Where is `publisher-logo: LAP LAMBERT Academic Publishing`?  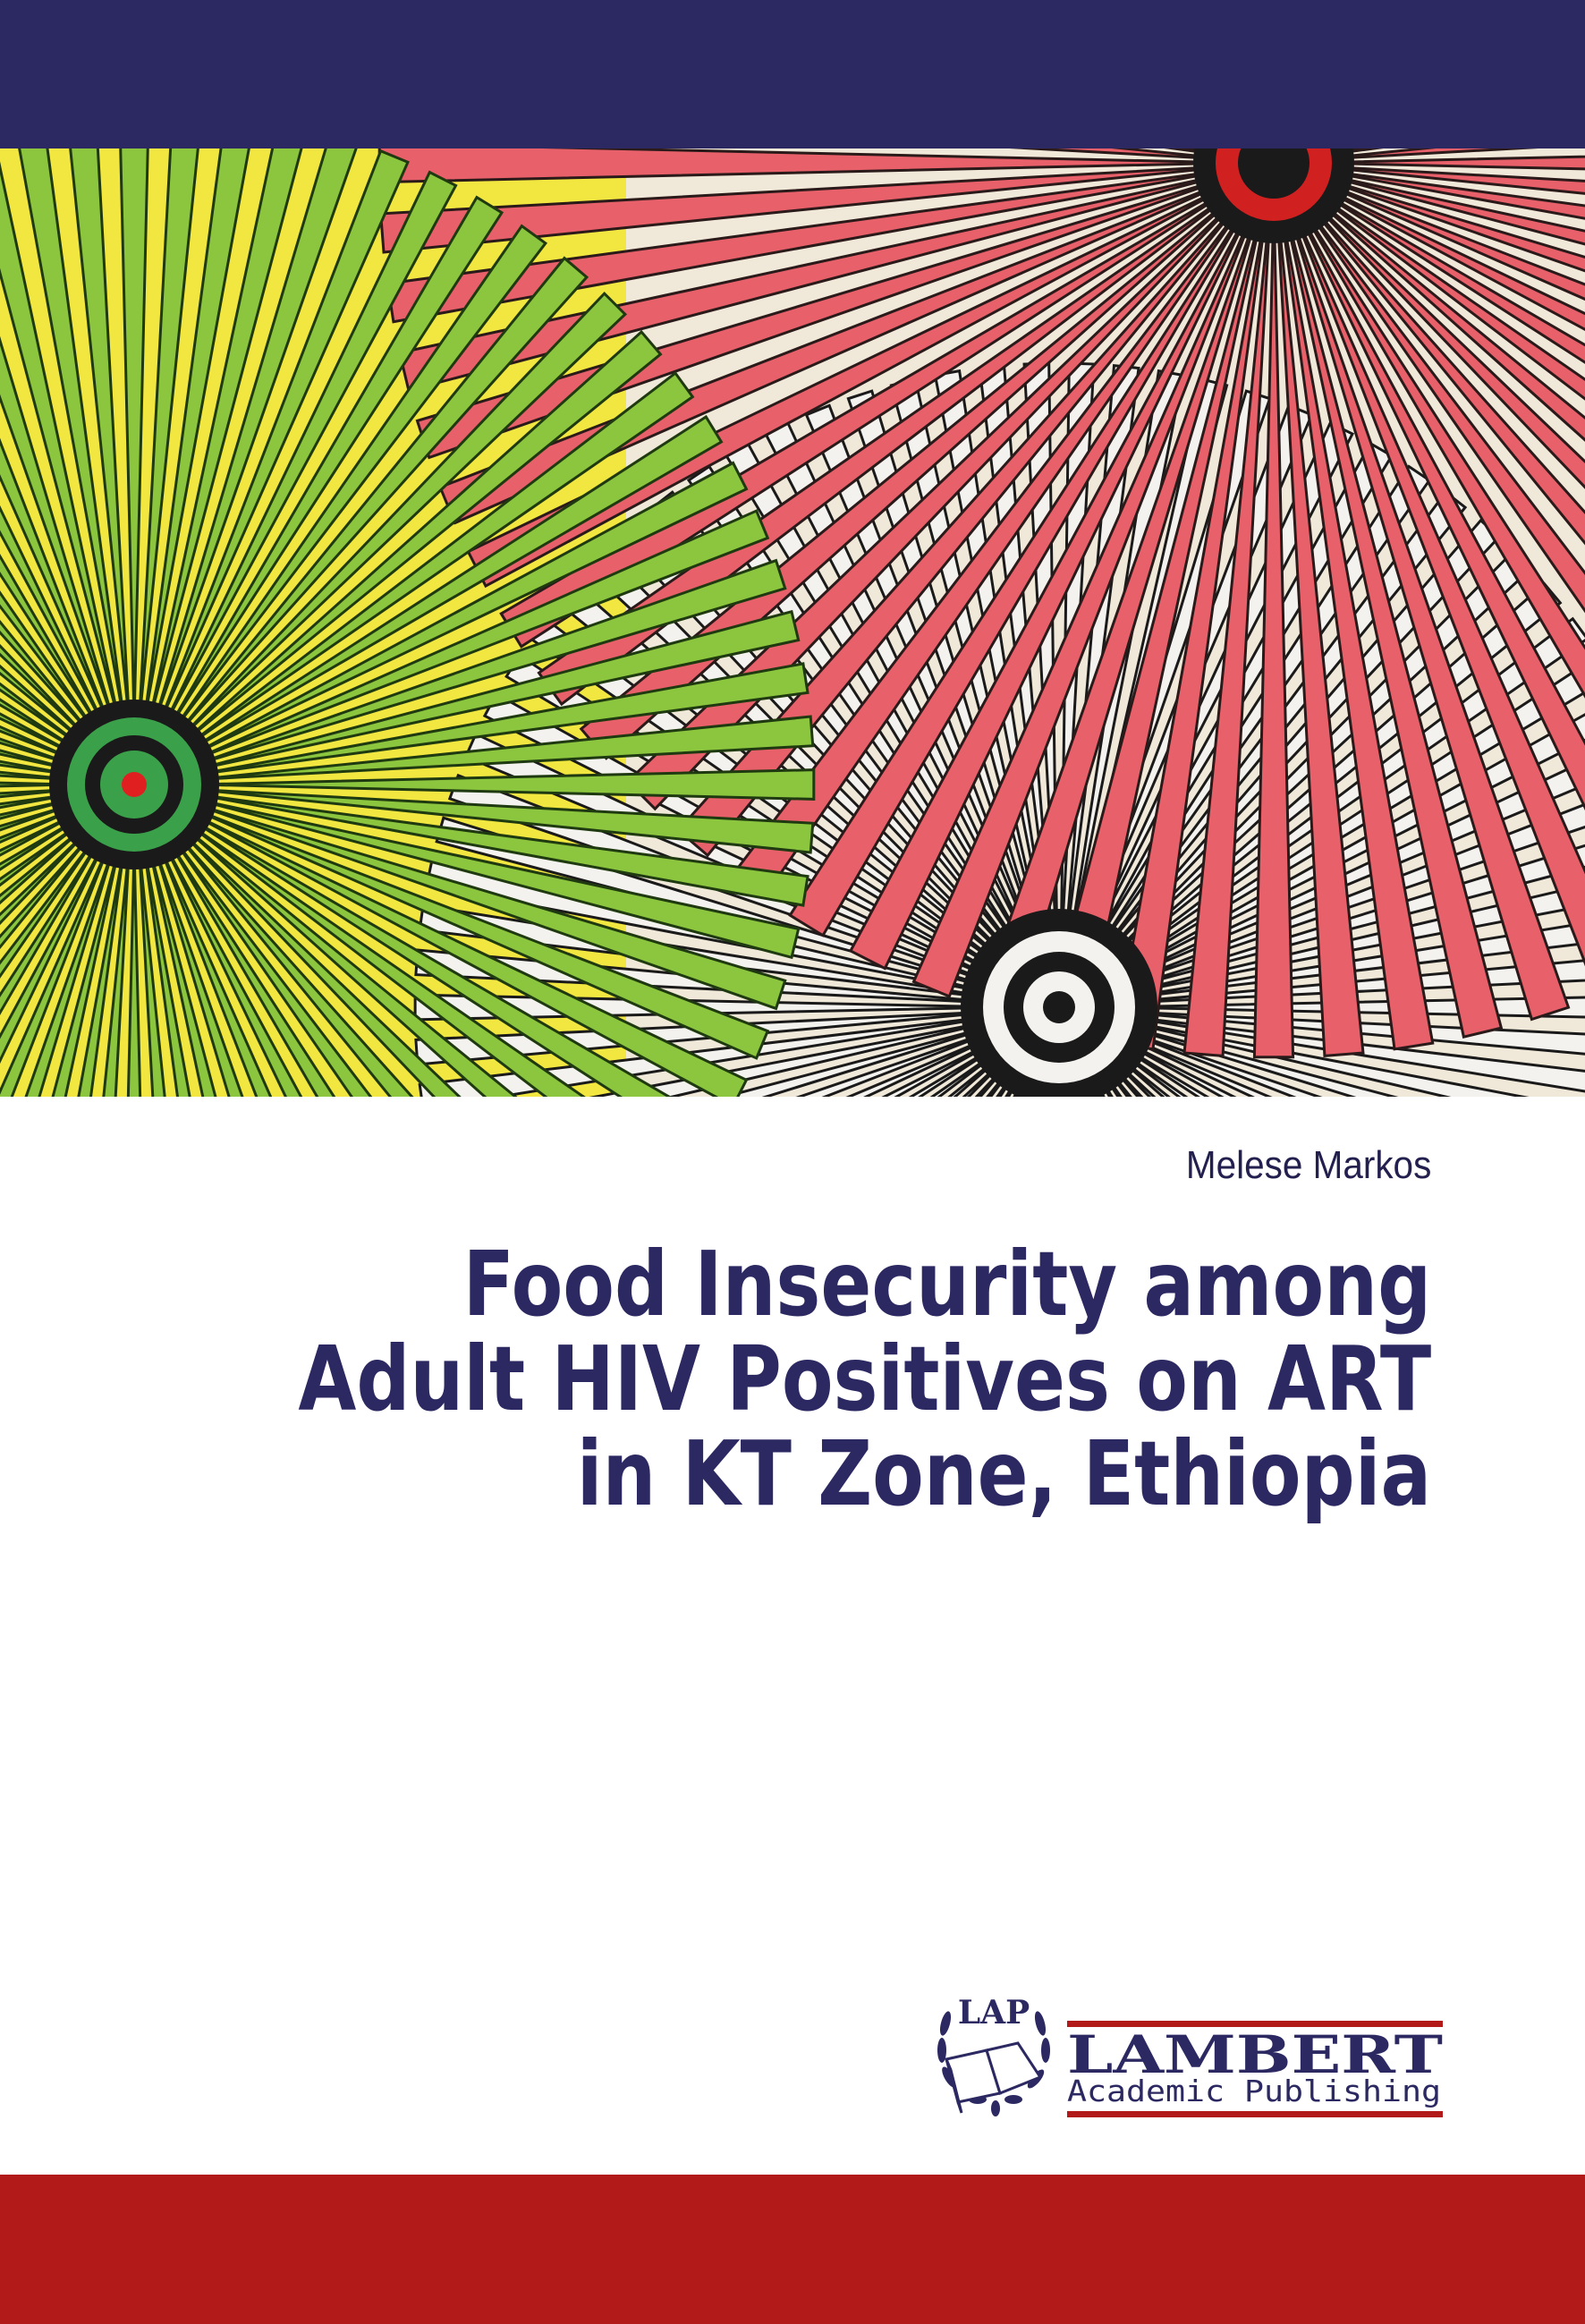
publisher-logo: LAP LAMBERT Academic Publishing is located at coordinates (1192, 2052).